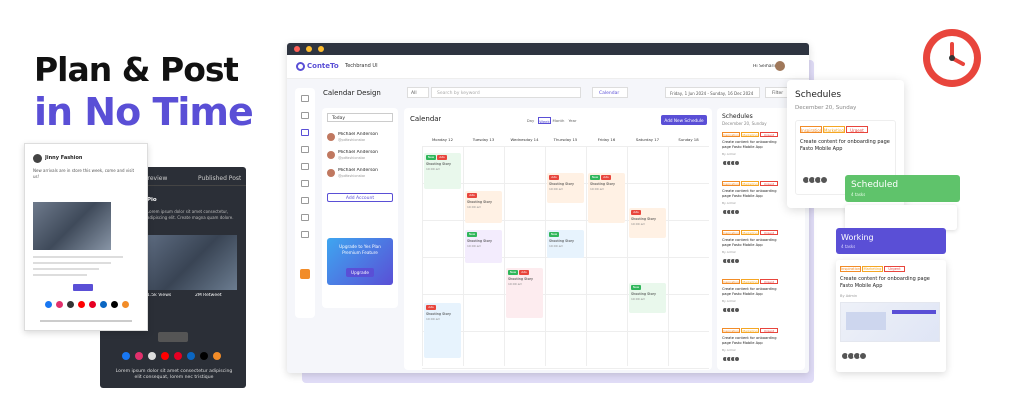 This screenshot has width=1022, height=418. I want to click on stat: 1.5k Views, so click(159, 295).